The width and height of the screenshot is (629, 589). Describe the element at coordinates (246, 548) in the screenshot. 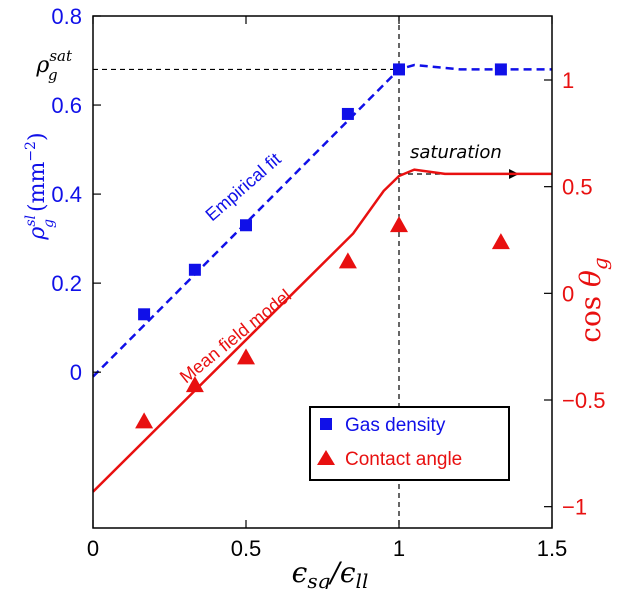

I see `x-tick-label: 0.5` at that location.